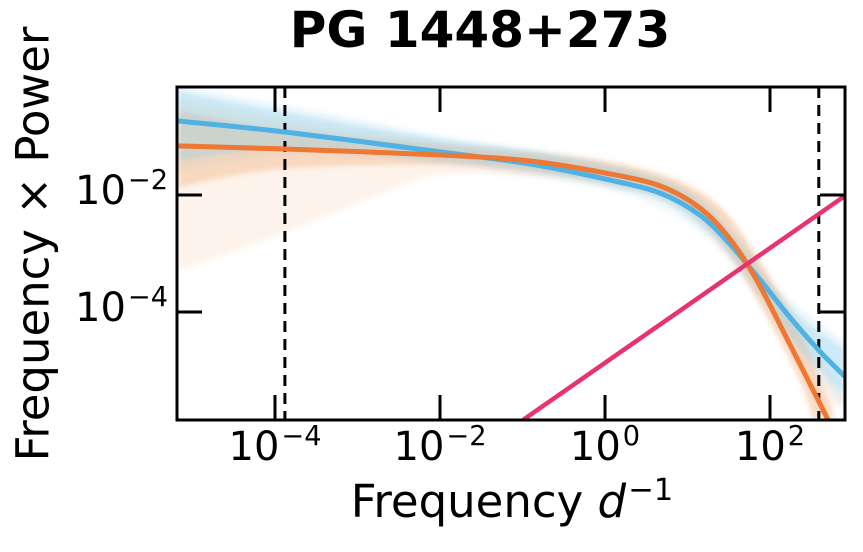 This screenshot has height=552, width=863. What do you see at coordinates (480, 30) in the screenshot?
I see `plot-title: PG 1448+273` at bounding box center [480, 30].